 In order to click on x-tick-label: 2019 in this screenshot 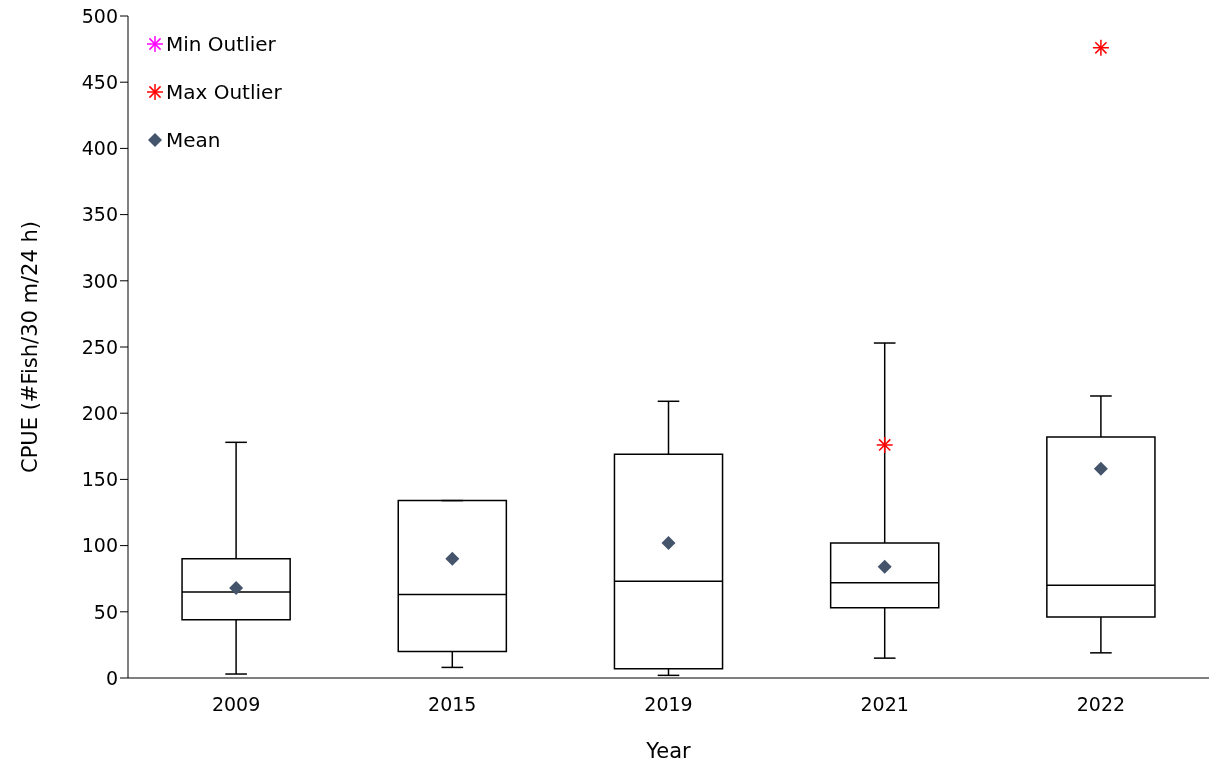, I will do `click(668, 704)`.